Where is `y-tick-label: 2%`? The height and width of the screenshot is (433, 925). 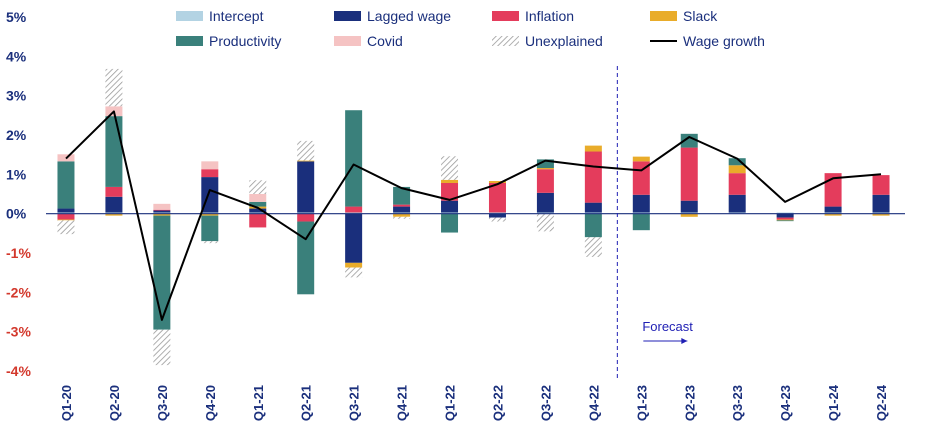 y-tick-label: 2% is located at coordinates (16, 135).